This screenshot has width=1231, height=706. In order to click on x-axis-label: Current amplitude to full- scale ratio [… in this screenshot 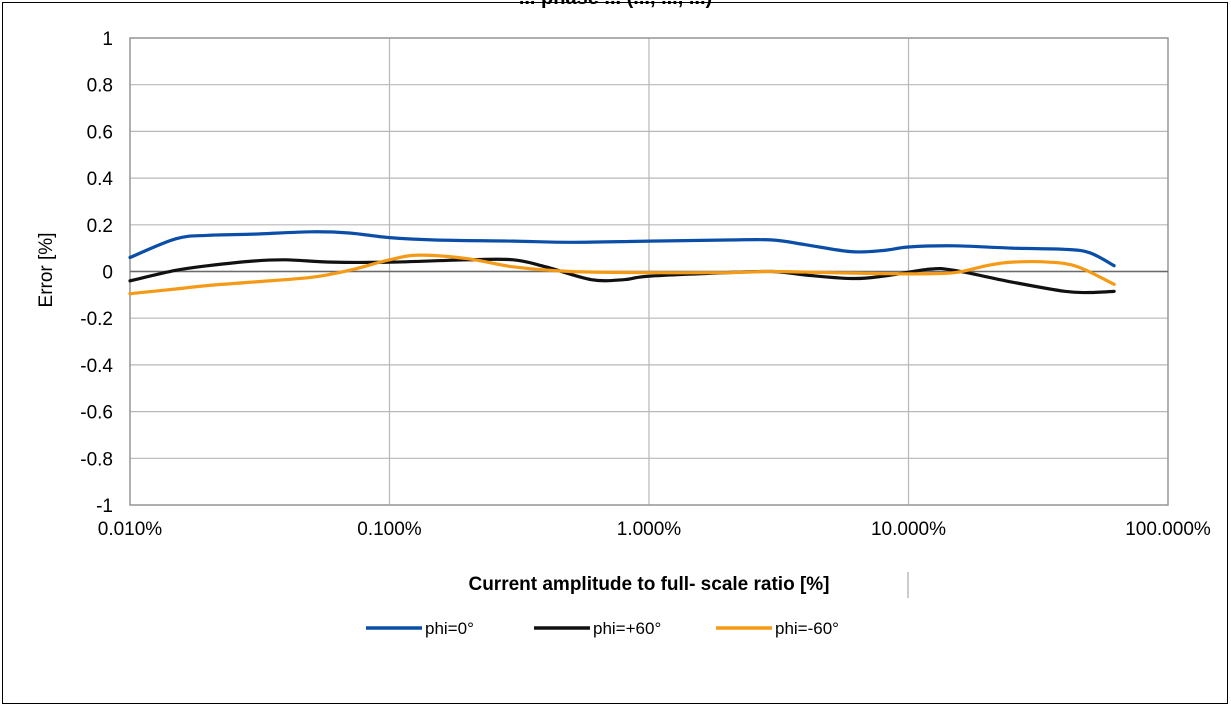, I will do `click(648, 584)`.